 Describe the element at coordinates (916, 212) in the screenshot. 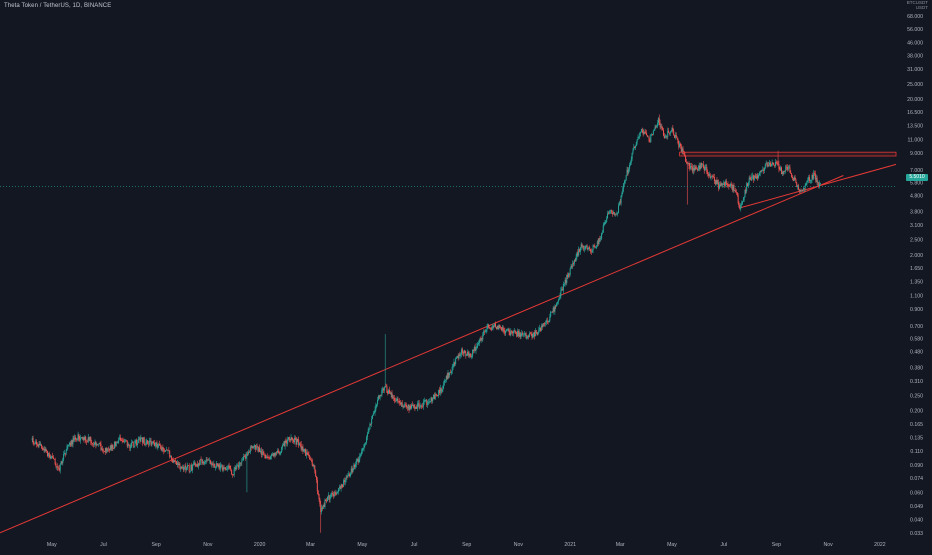

I see `y-tick-label: 3.800` at that location.